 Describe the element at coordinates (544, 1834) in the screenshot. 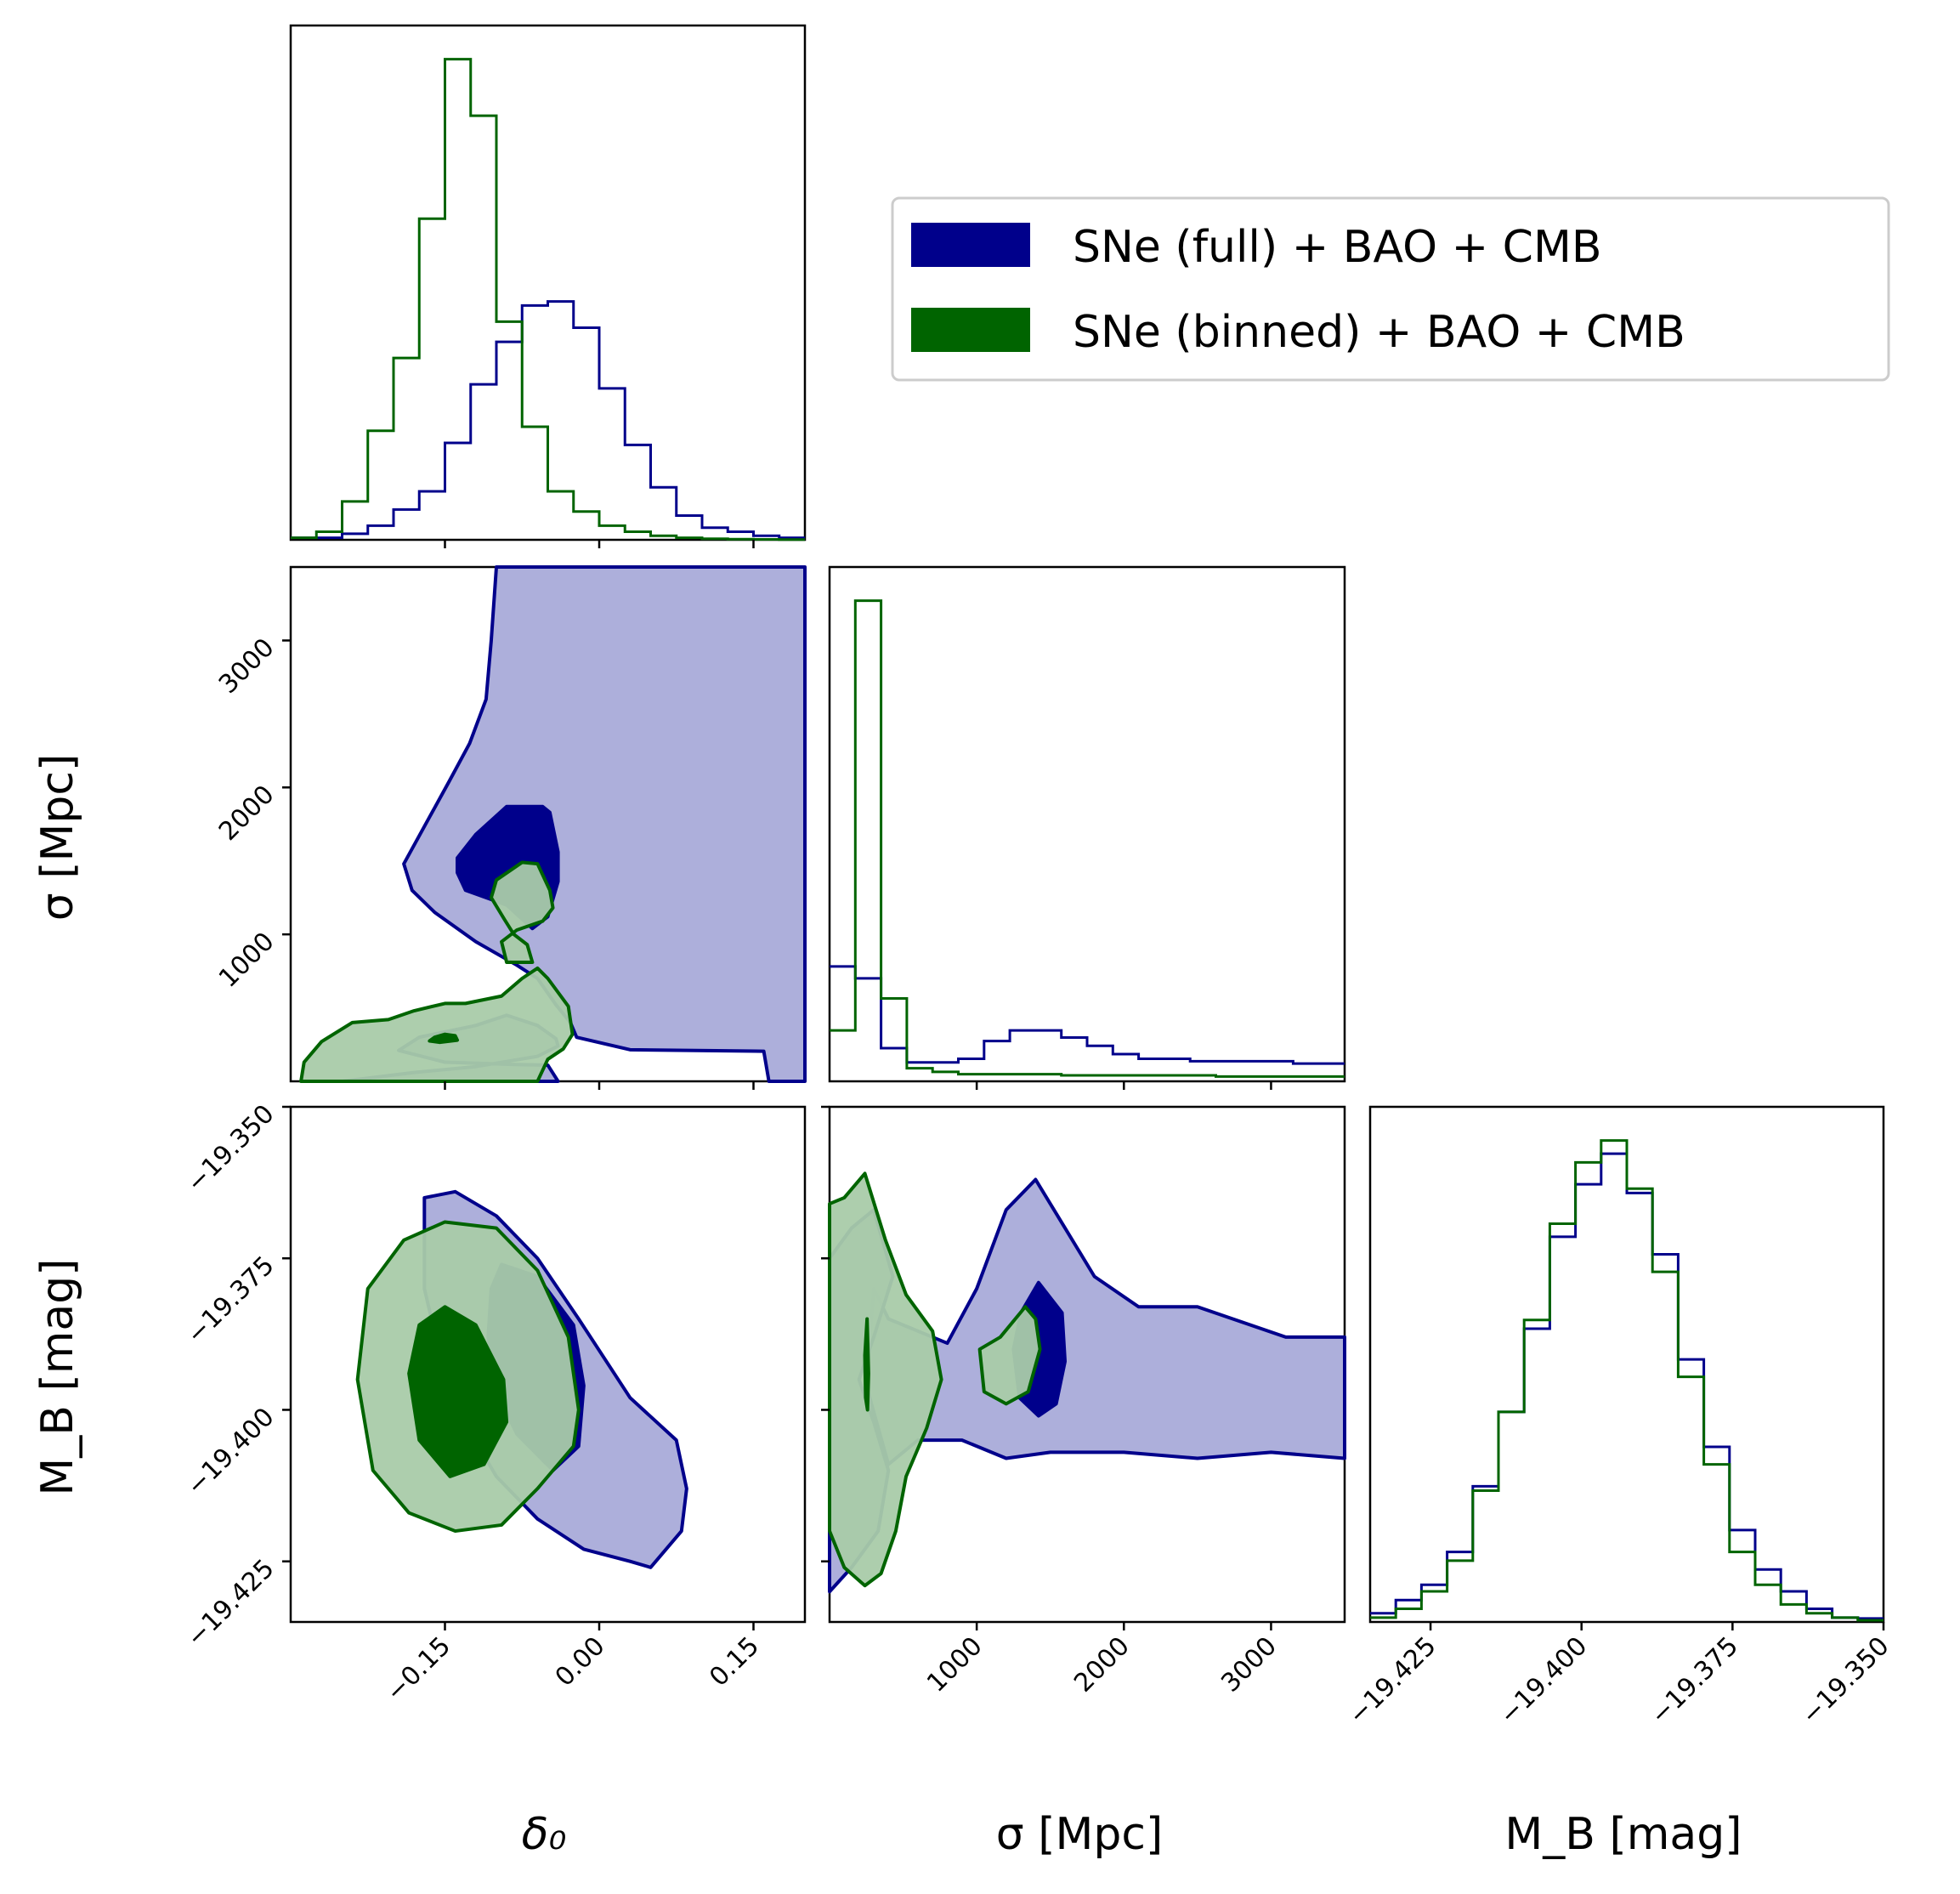

I see `x-axis-label-delta0: δ₀` at that location.